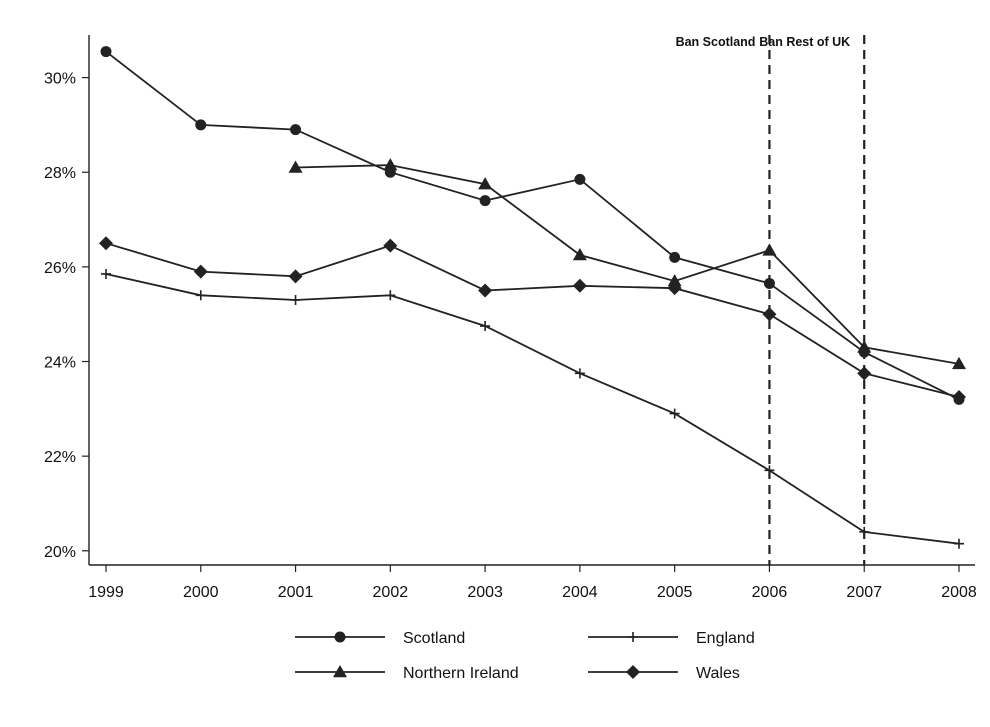 This screenshot has height=727, width=990. What do you see at coordinates (461, 673) in the screenshot?
I see `legend-label-northern-ireland: Northern Ireland` at bounding box center [461, 673].